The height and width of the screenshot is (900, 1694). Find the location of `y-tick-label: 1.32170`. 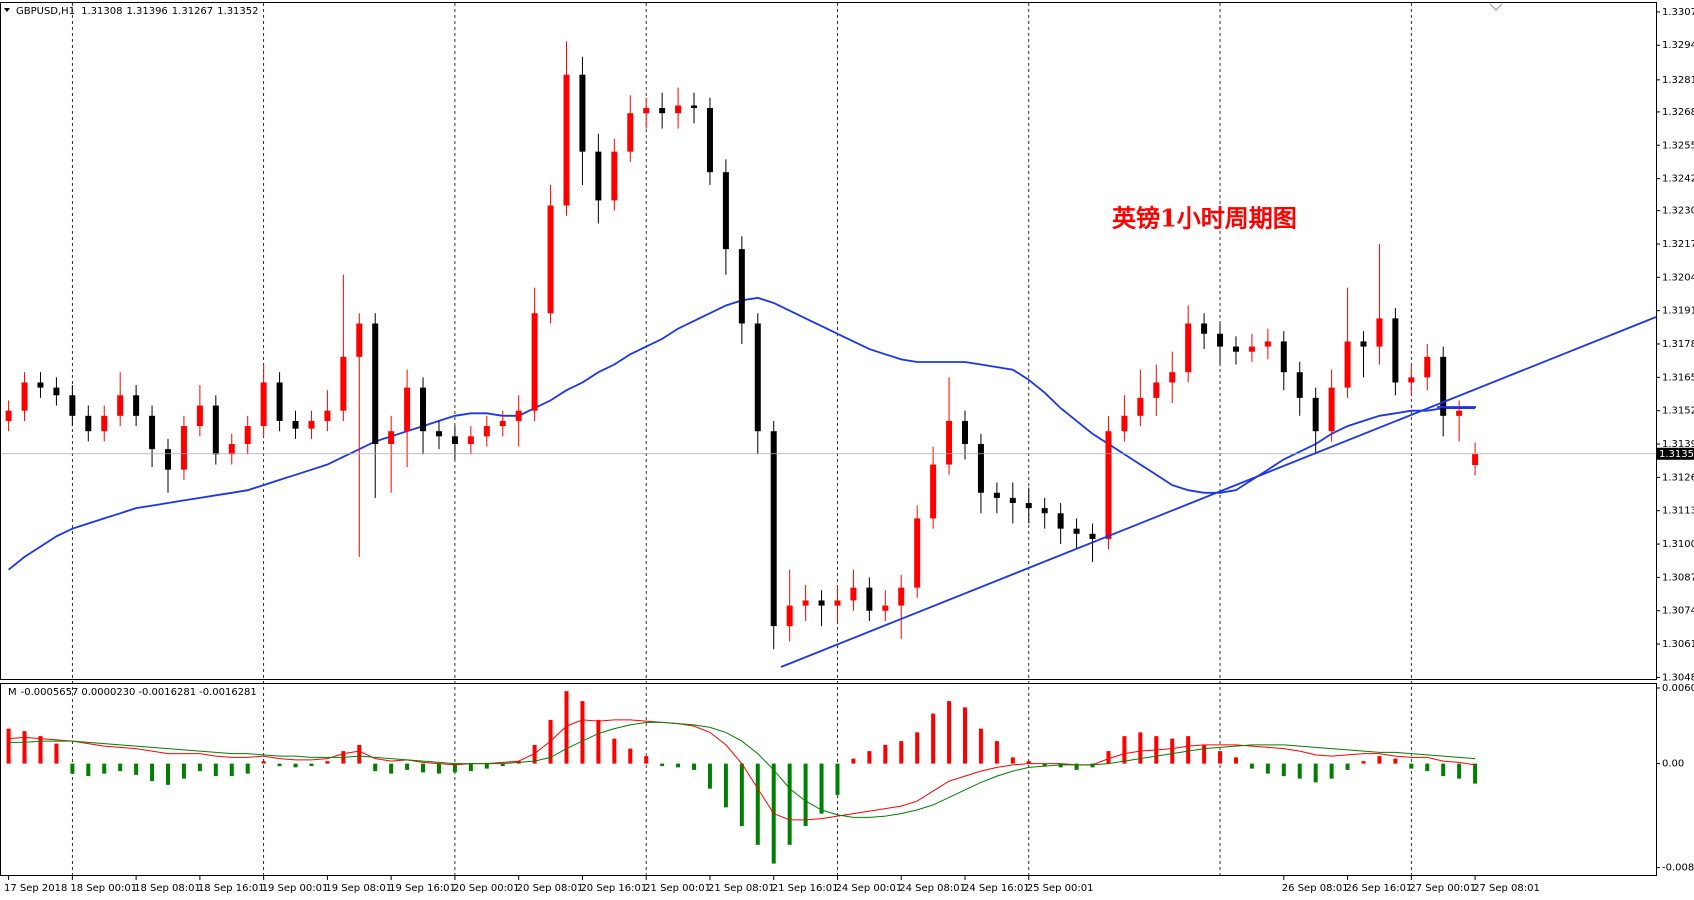

y-tick-label: 1.32170 is located at coordinates (1678, 244).